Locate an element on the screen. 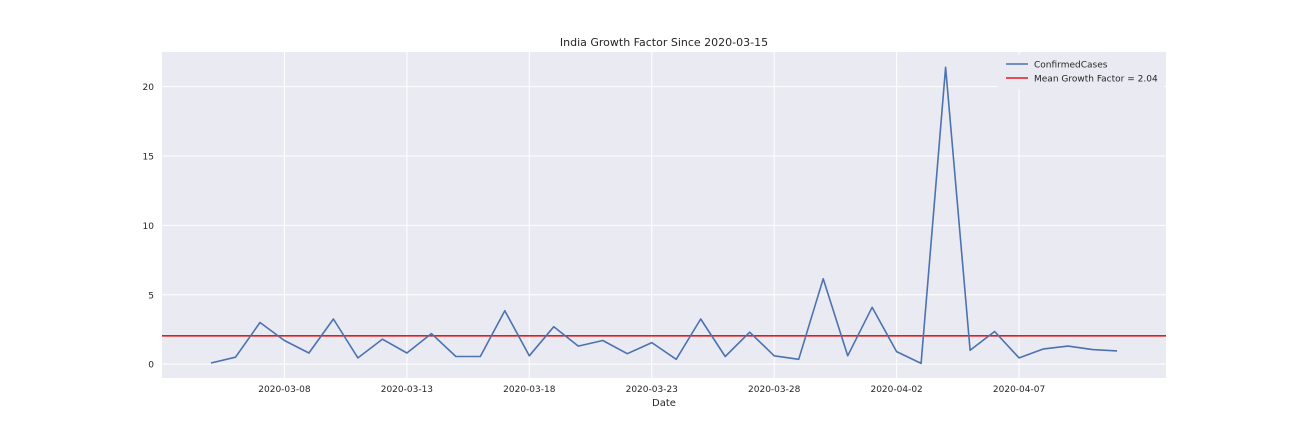  y-tick-label: 15 is located at coordinates (148, 158).